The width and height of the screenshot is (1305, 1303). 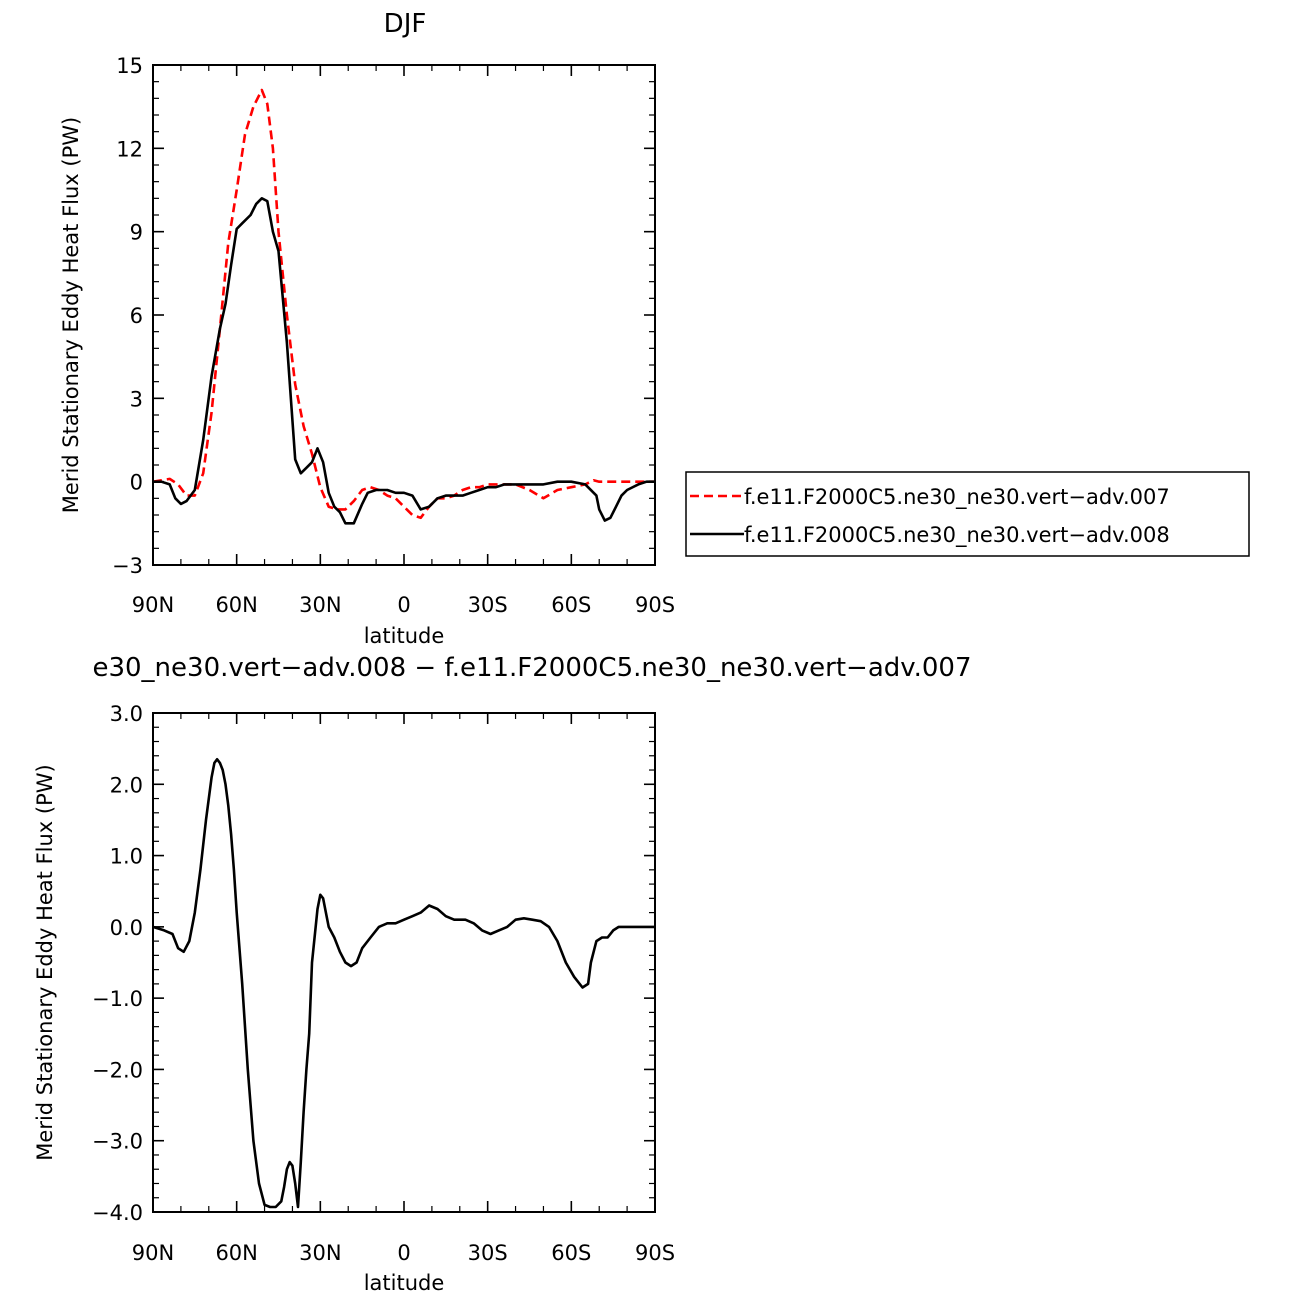 I want to click on y-tick-label: −2.0, so click(x=117, y=1070).